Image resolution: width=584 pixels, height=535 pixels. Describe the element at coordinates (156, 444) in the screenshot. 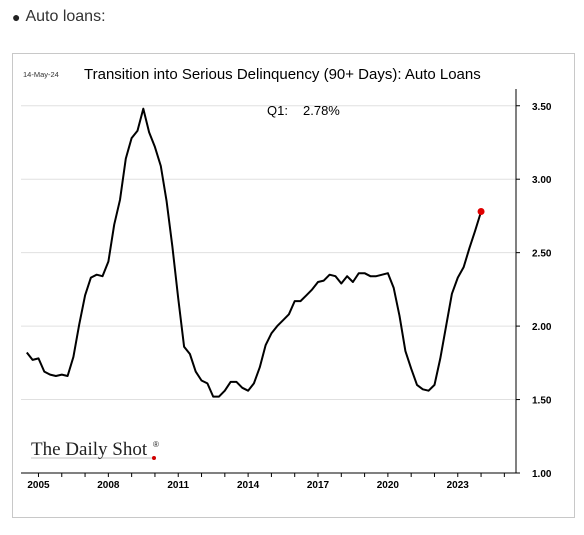

I see `brand-mark: ®` at that location.